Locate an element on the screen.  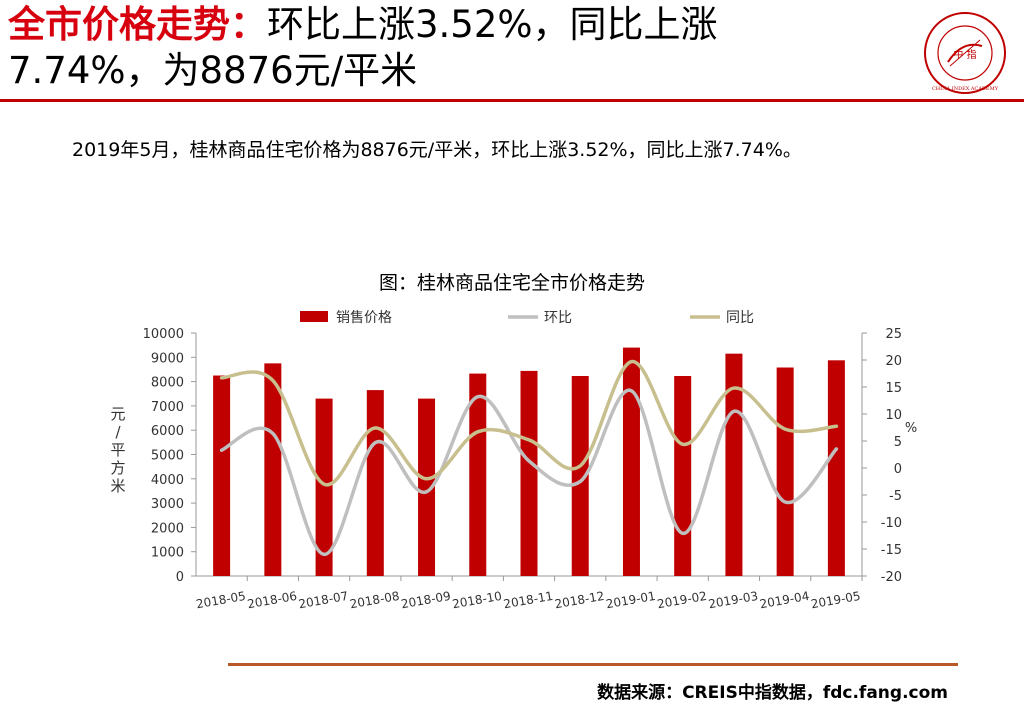
logo-inner-text: 中 指 is located at coordinates (964, 54).